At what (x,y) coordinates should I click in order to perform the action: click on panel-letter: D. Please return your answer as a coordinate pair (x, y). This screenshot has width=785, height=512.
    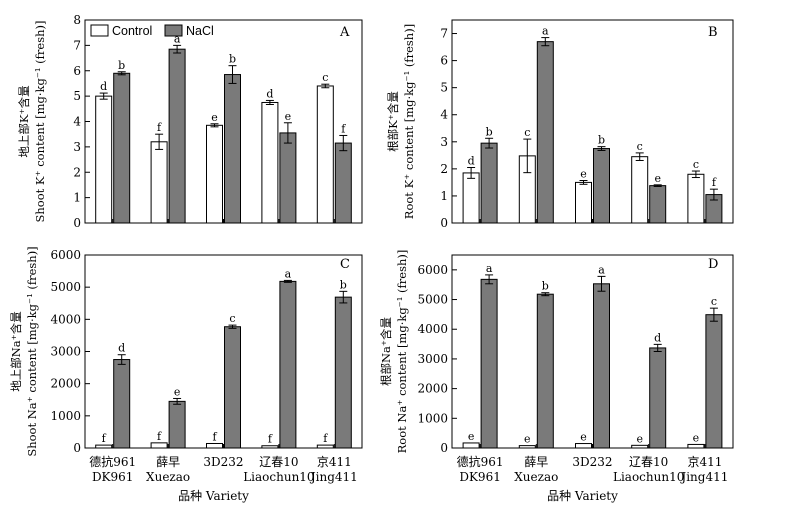
    Looking at the image, I should click on (713, 264).